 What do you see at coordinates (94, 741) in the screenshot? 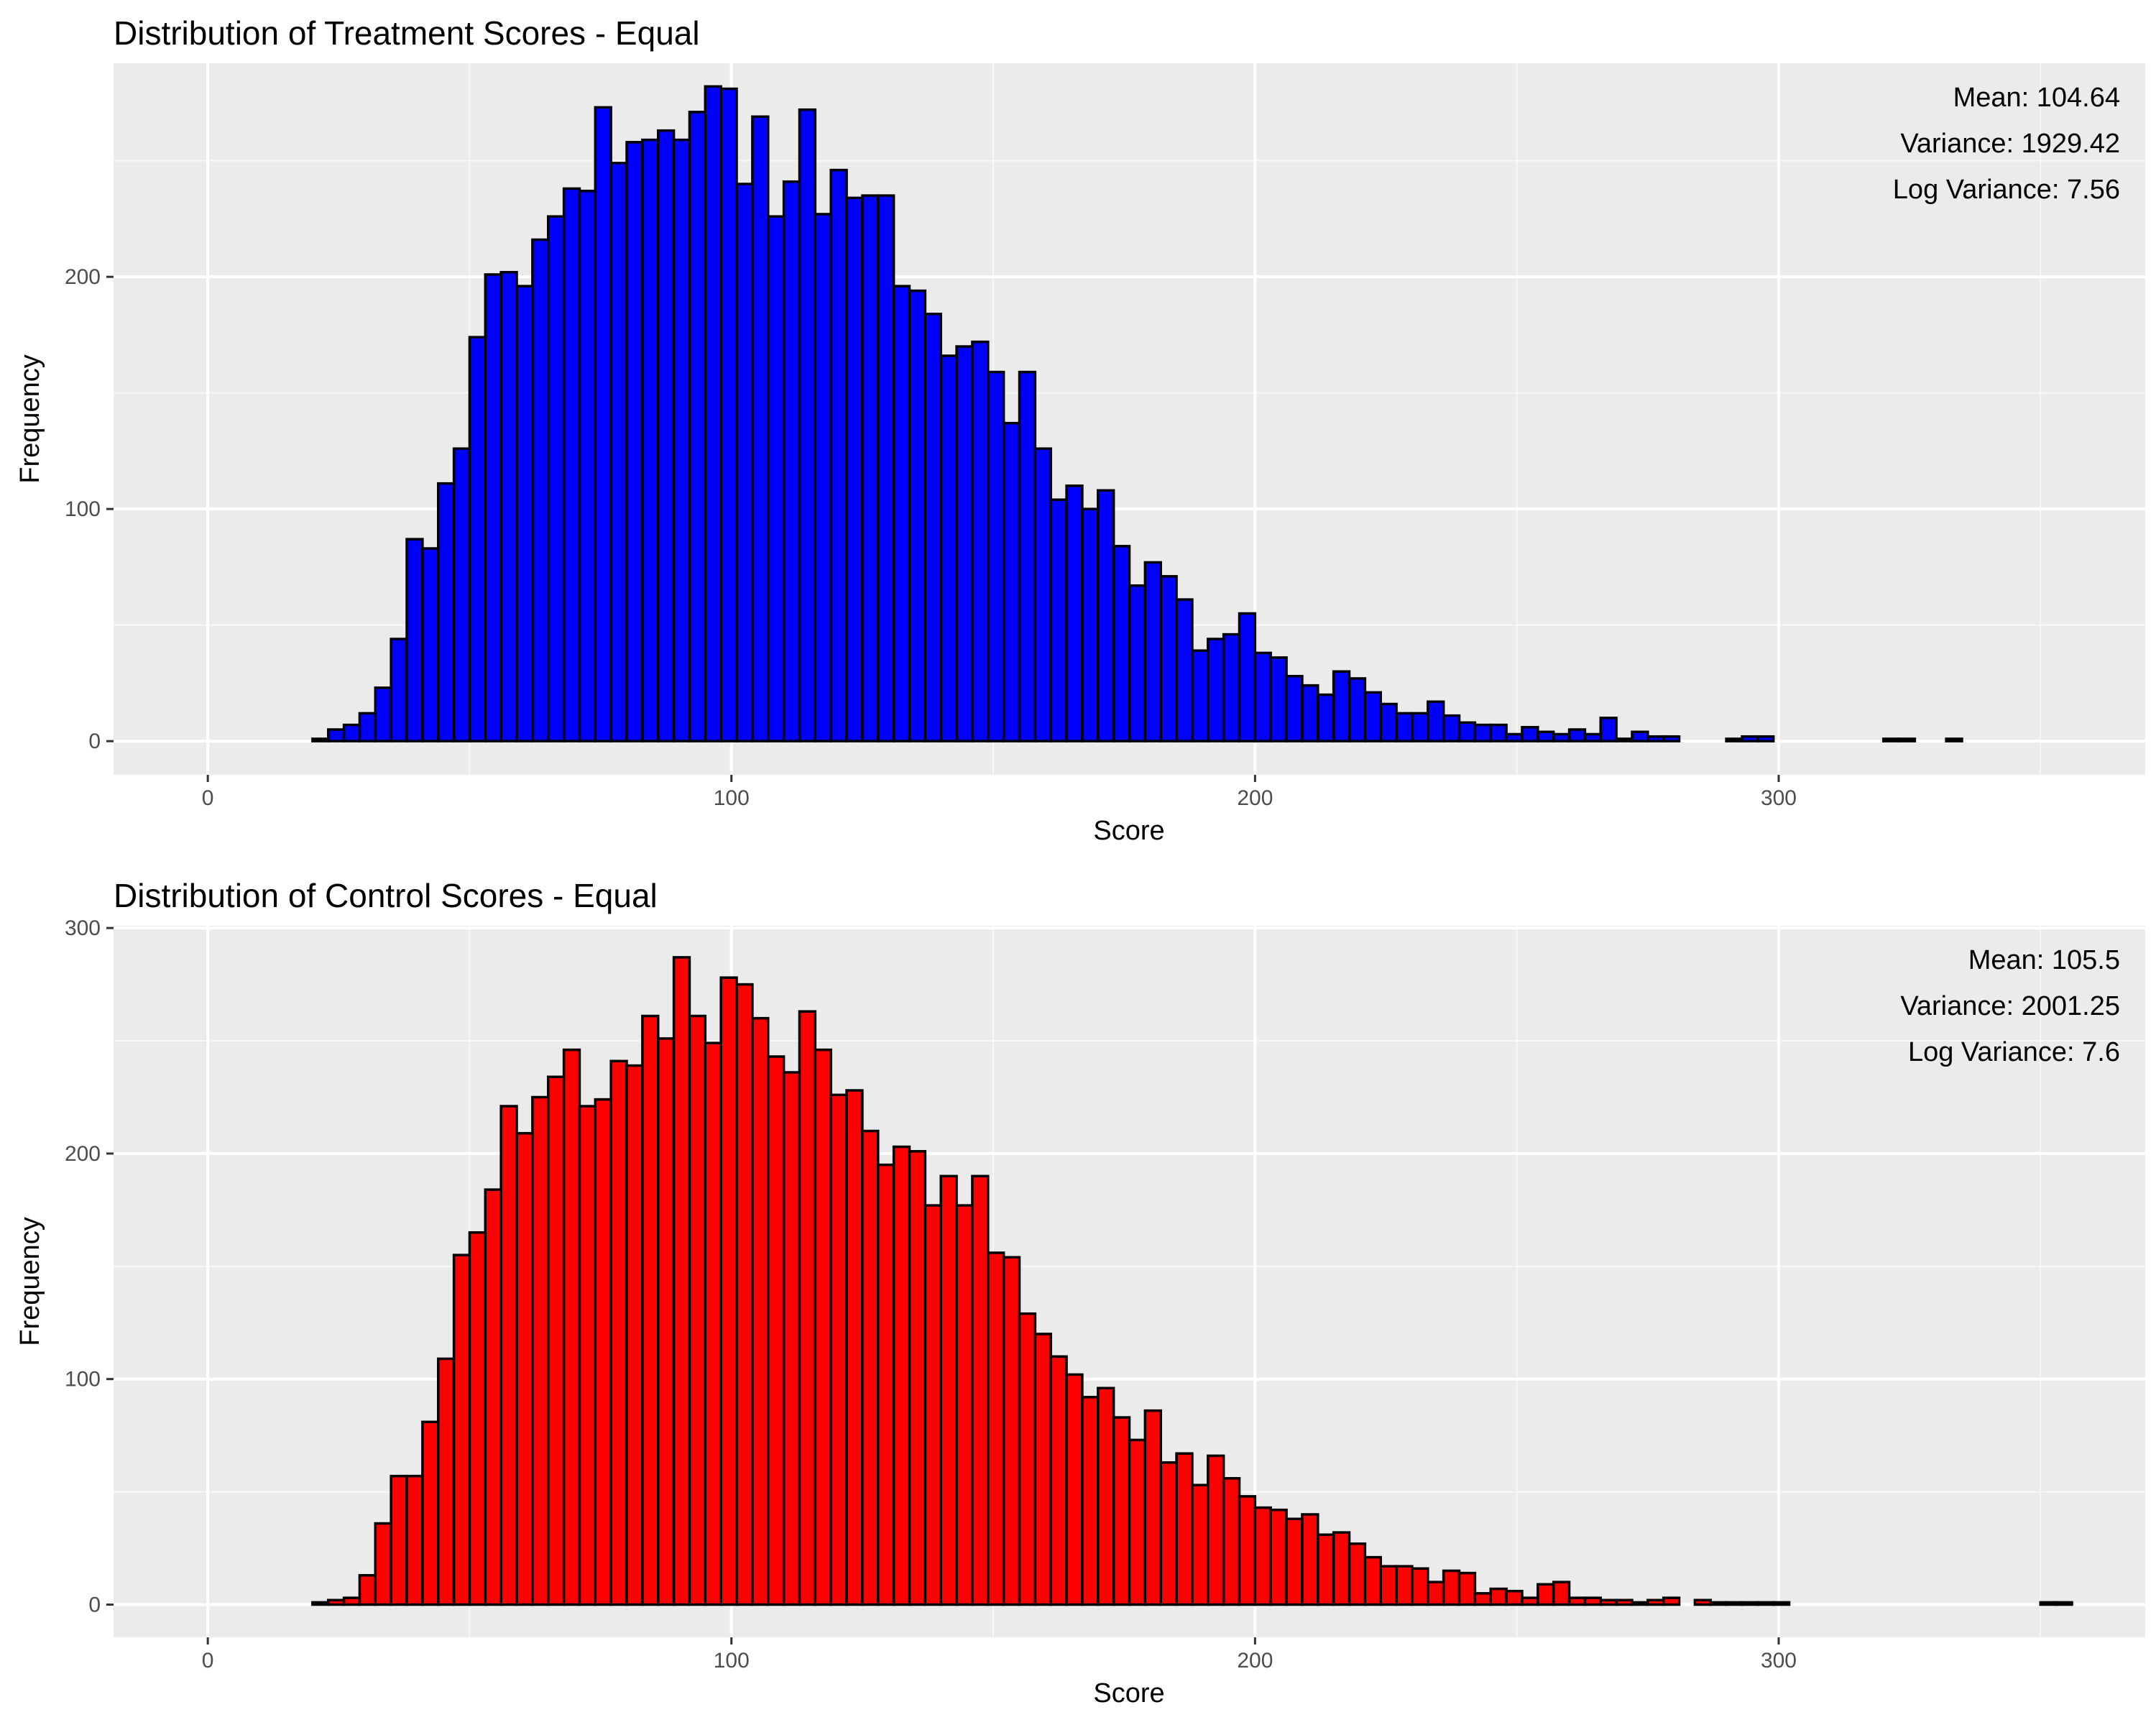
I see `y-tick-label: 0` at bounding box center [94, 741].